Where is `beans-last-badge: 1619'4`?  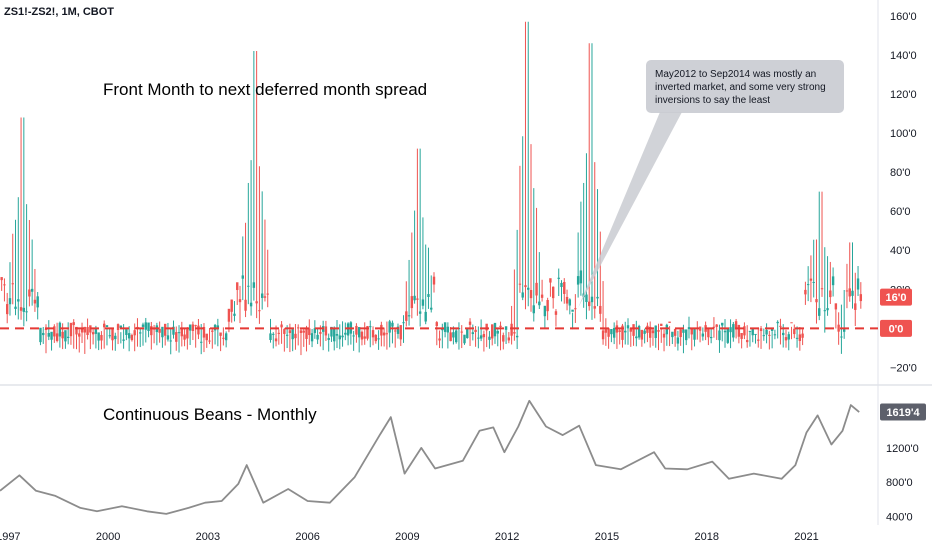
beans-last-badge: 1619'4 is located at coordinates (903, 412).